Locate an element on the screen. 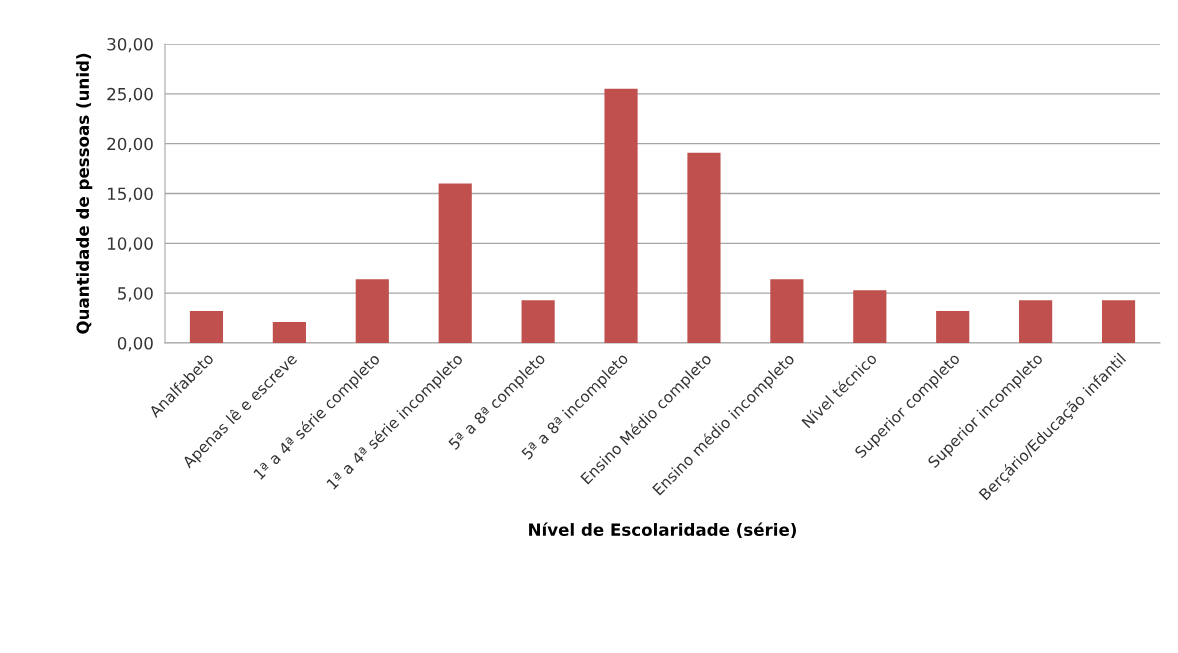 This screenshot has height=653, width=1178. y-tick-label: 20,00 is located at coordinates (130, 144).